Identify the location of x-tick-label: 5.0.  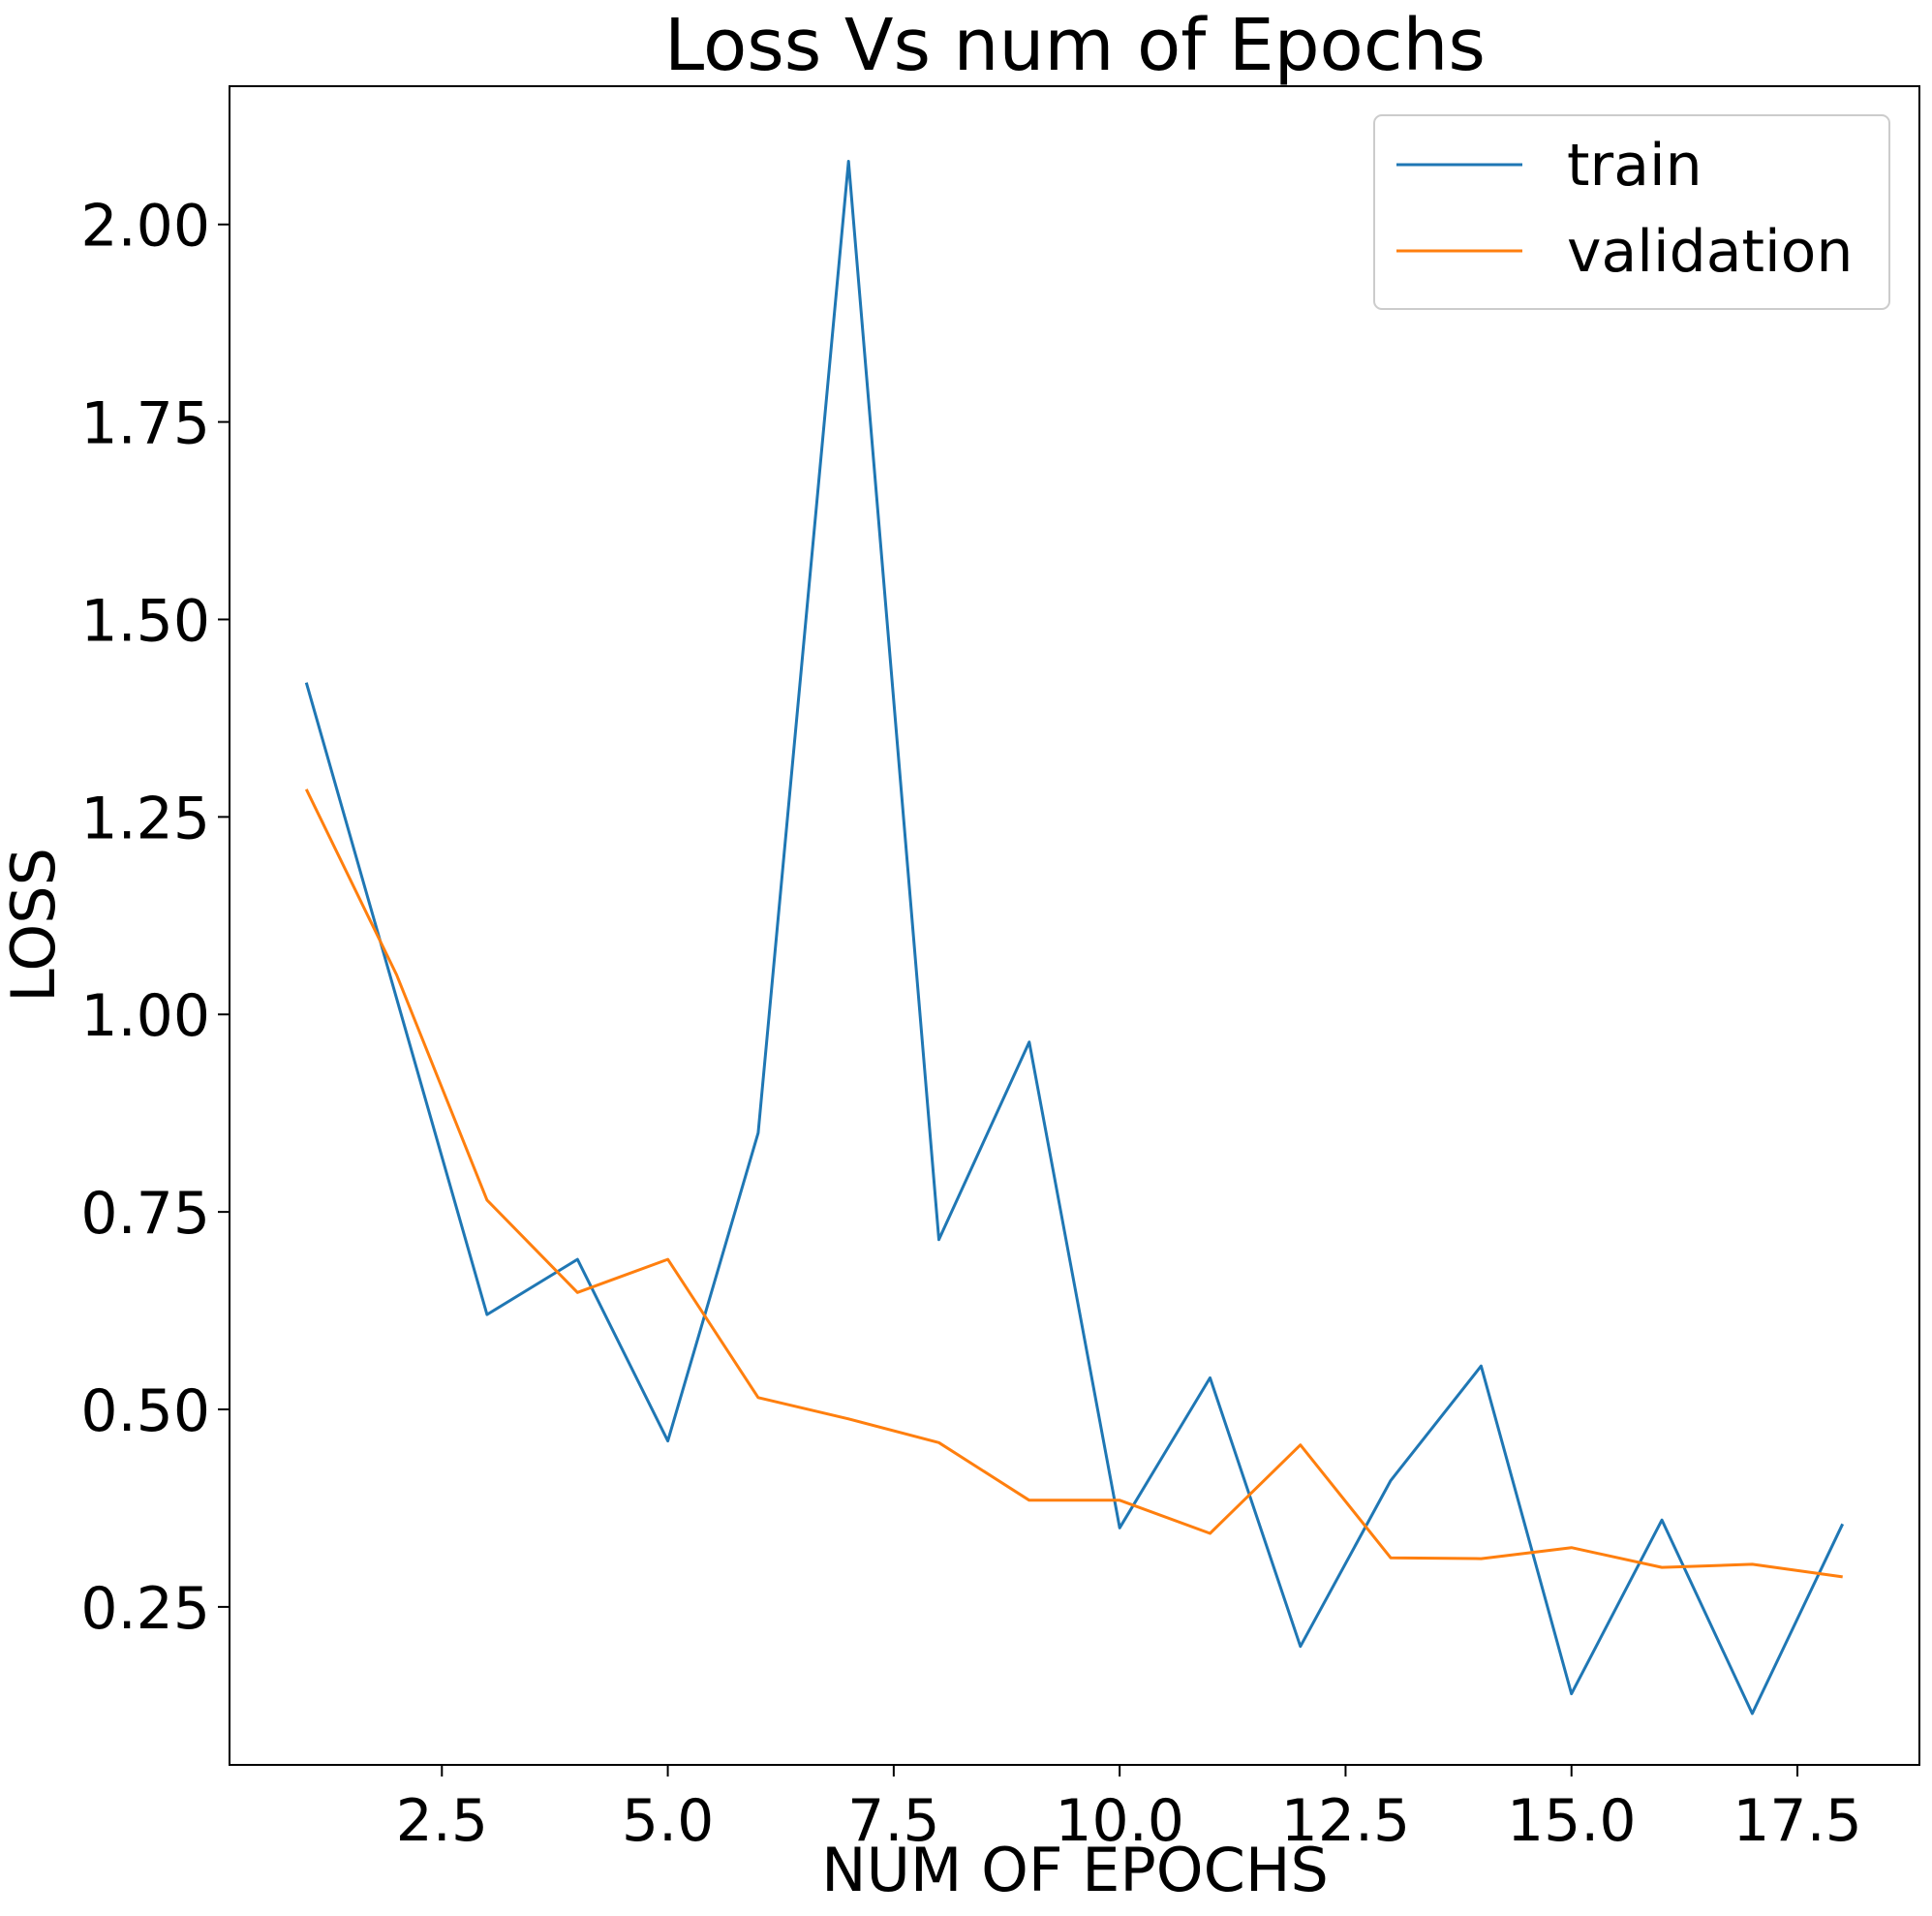
(668, 1821).